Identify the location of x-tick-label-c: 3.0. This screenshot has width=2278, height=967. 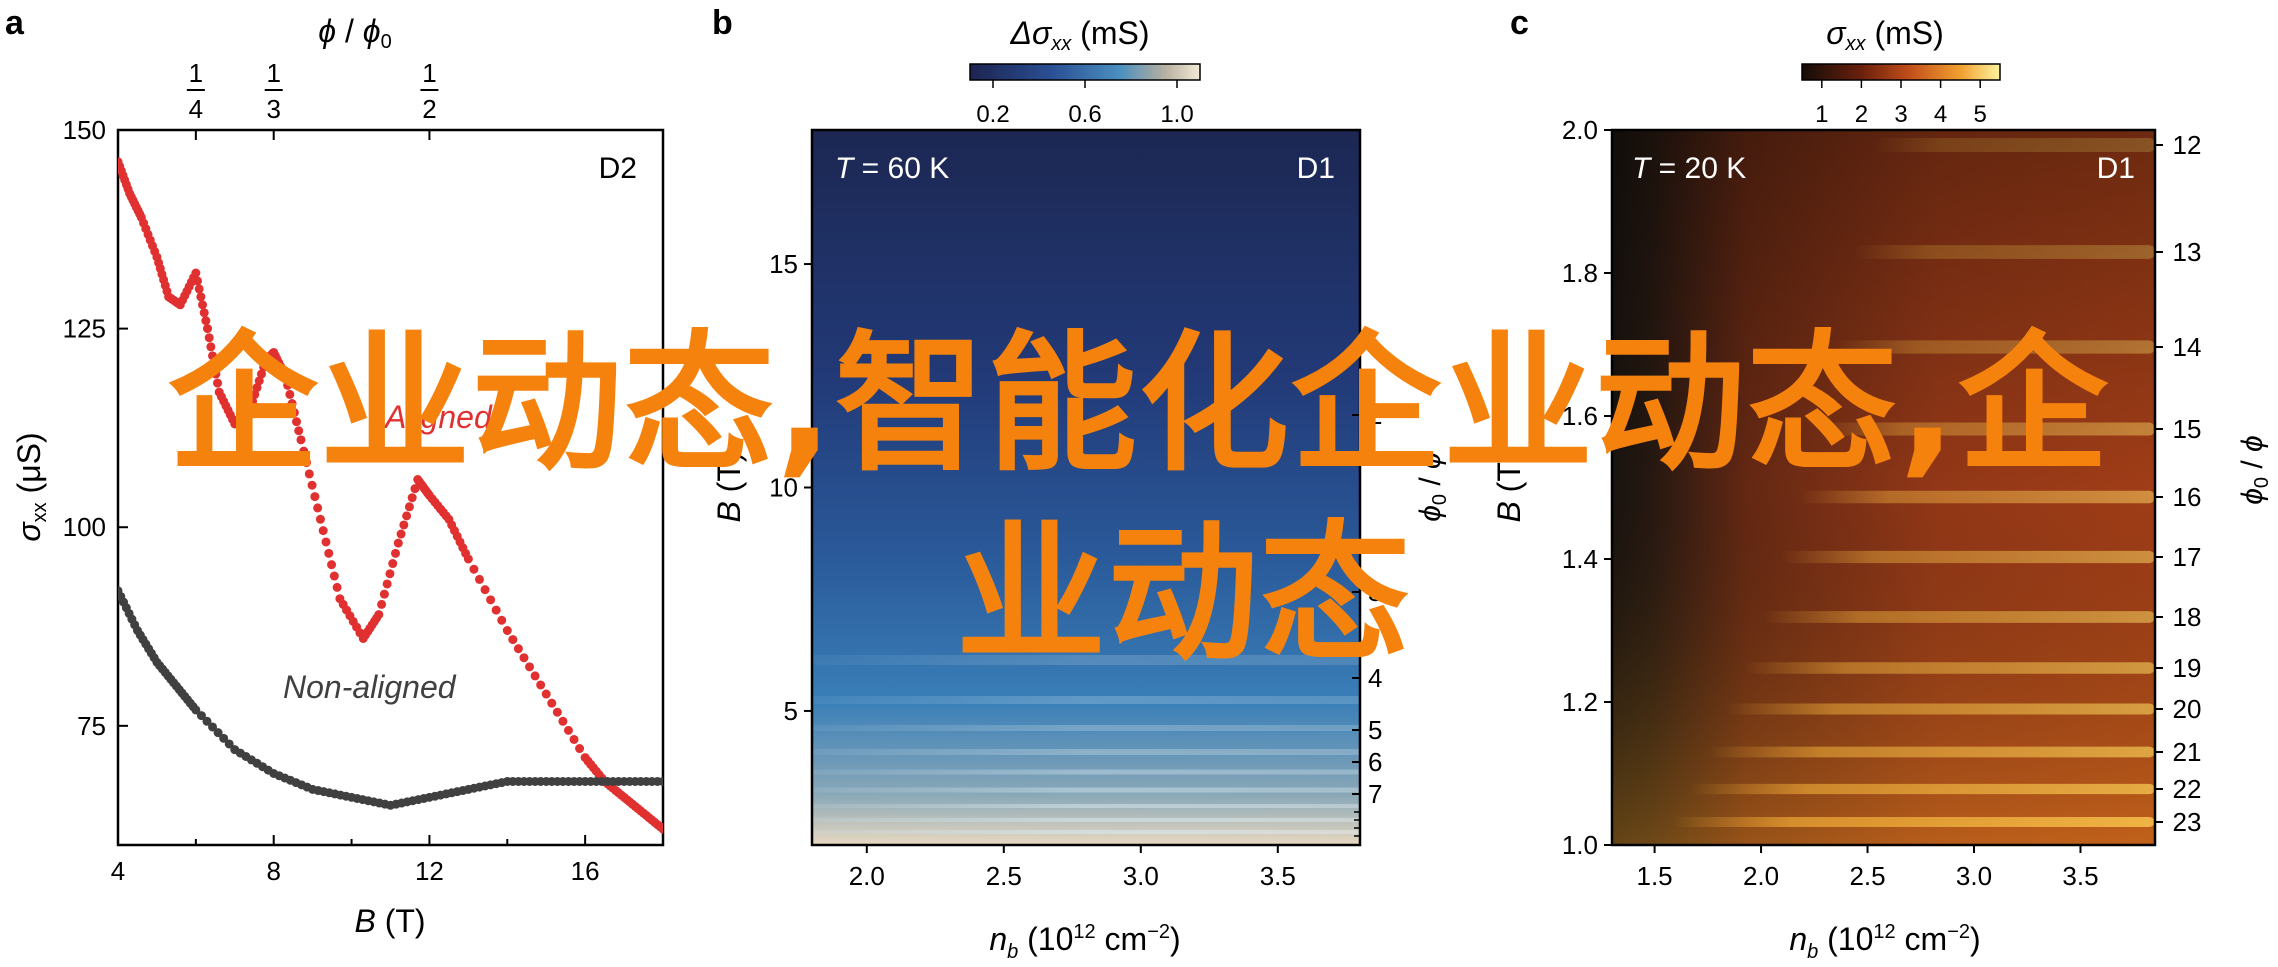
(1974, 876).